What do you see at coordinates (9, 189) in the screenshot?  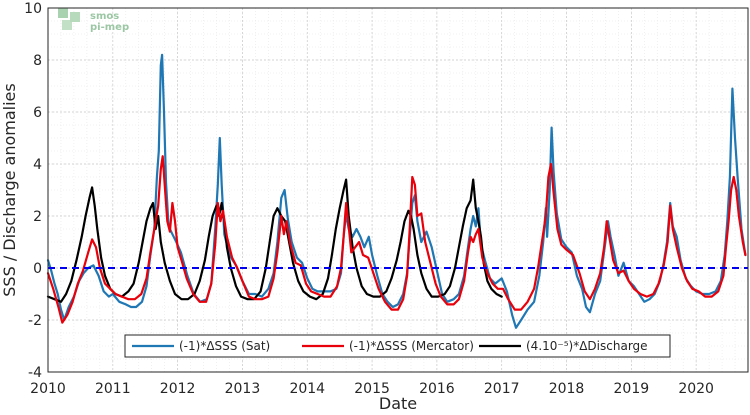 I see `y-axis-label: SSS / Discharge anomalies` at bounding box center [9, 189].